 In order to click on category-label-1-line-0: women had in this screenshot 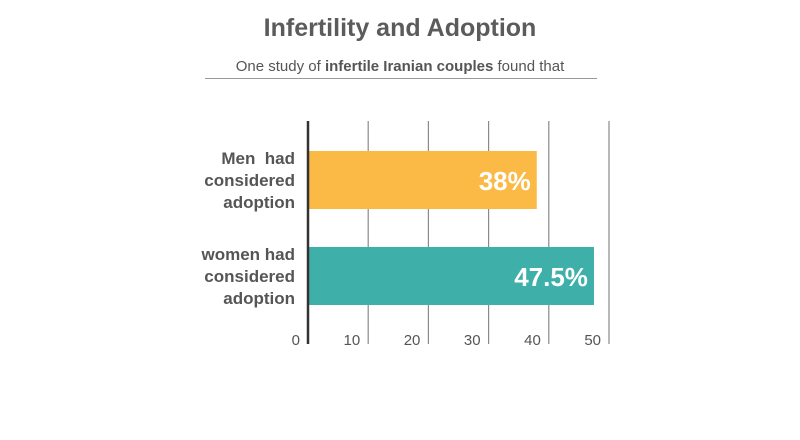, I will do `click(247, 254)`.